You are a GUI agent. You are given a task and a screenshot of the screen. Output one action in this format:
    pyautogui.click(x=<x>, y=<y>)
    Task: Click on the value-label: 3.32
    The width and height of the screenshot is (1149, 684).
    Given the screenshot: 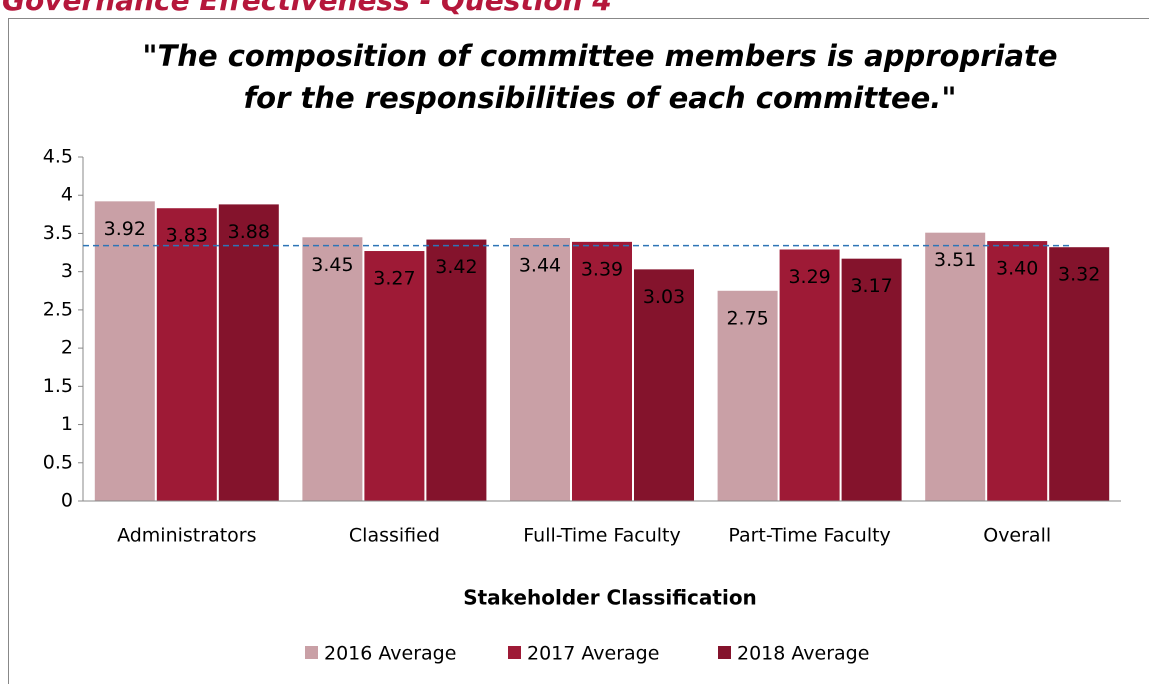 What is the action you would take?
    pyautogui.click(x=1079, y=275)
    